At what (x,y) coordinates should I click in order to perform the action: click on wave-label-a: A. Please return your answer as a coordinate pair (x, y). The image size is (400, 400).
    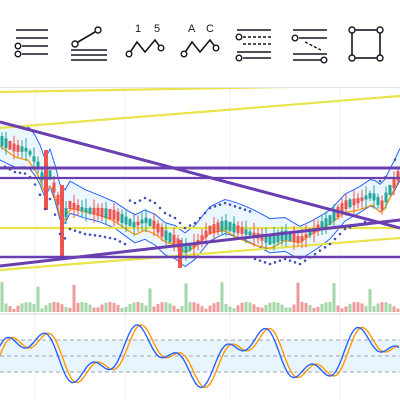
    Looking at the image, I should click on (192, 29).